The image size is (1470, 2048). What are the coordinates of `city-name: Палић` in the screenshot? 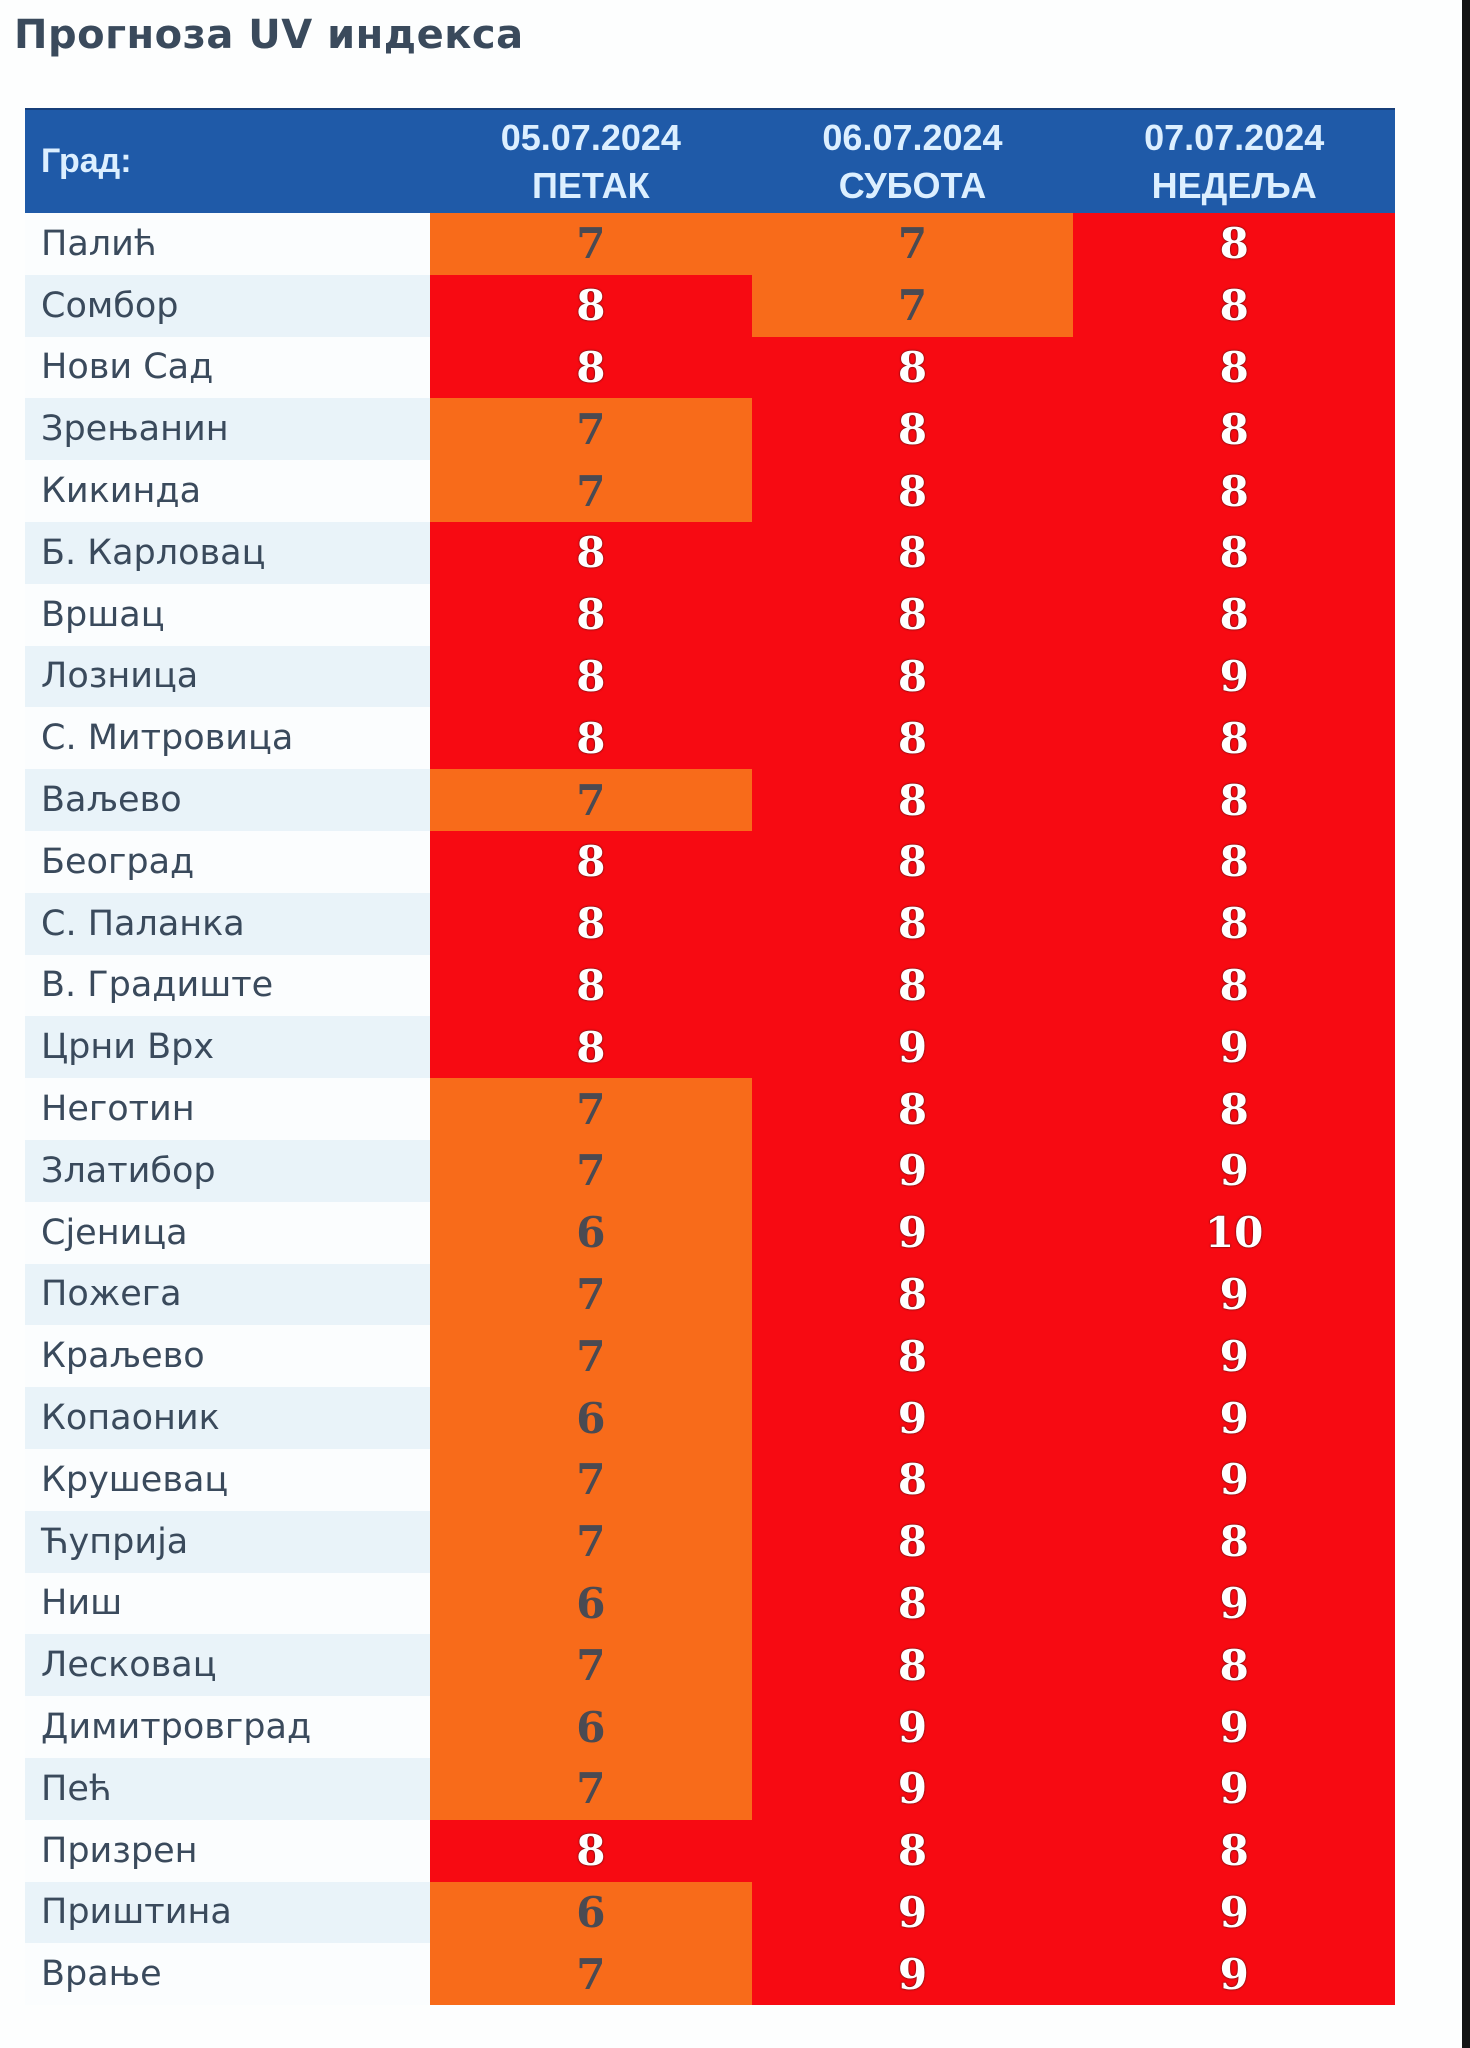 It's located at (227, 244).